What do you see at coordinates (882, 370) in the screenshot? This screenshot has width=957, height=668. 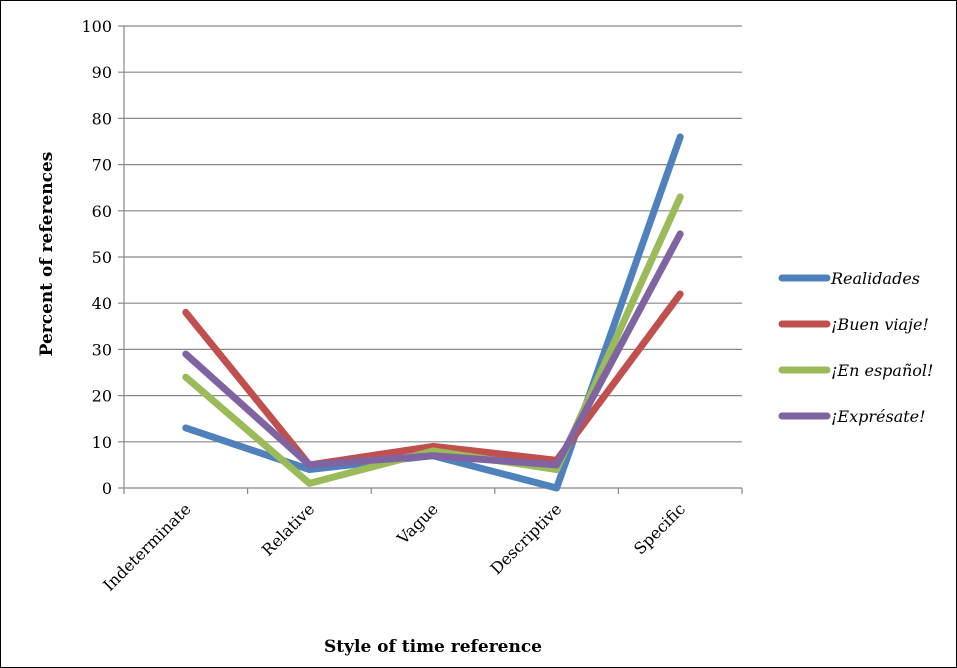 I see `legend-label-2: ¡En español!` at bounding box center [882, 370].